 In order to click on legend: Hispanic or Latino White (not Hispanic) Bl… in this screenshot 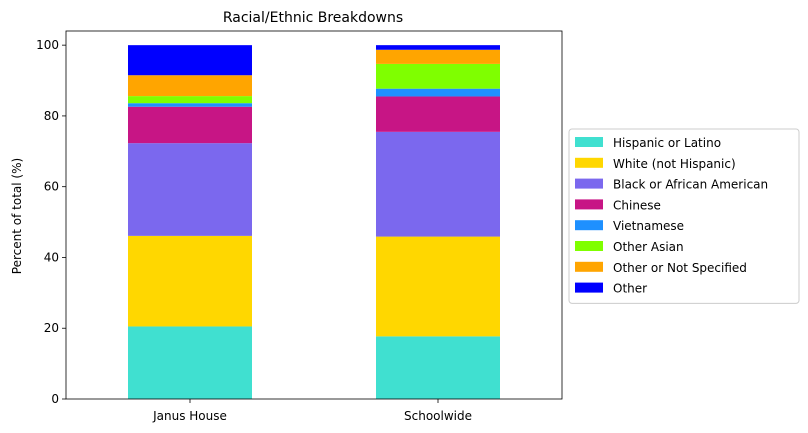, I will do `click(684, 216)`.